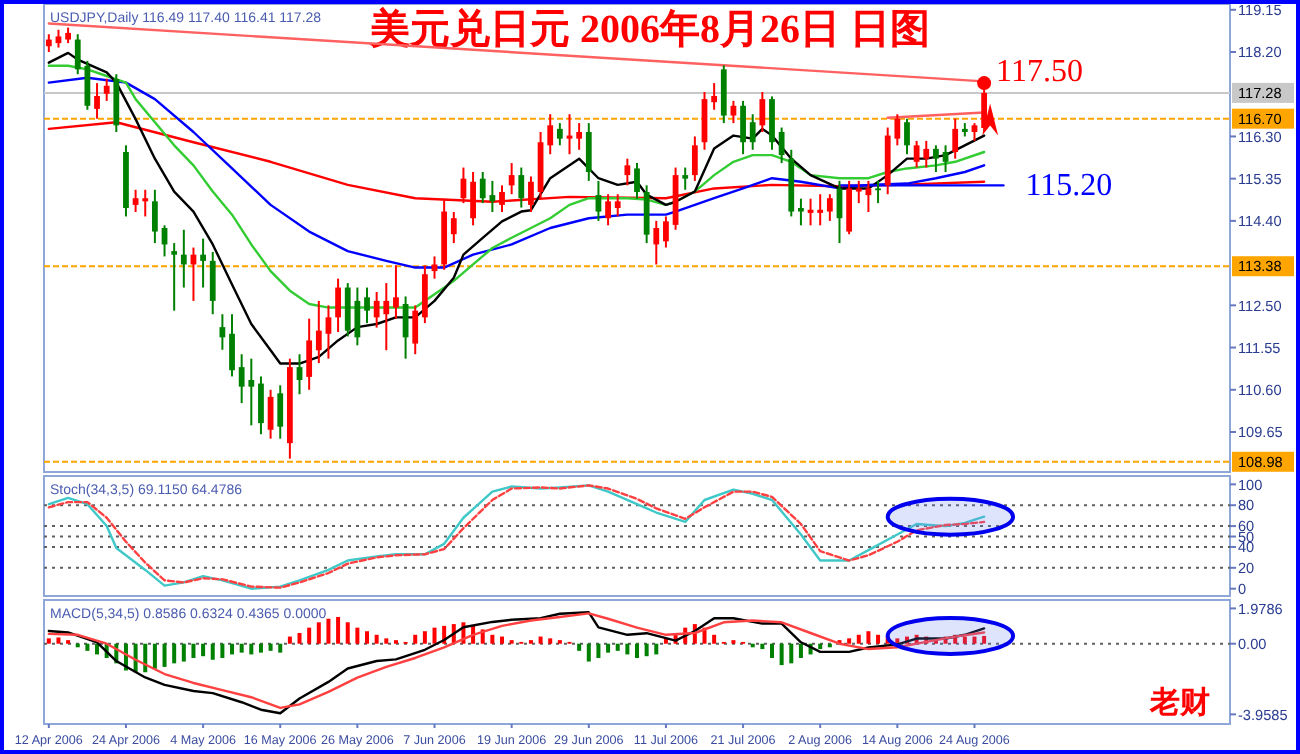 Image resolution: width=1300 pixels, height=754 pixels. Describe the element at coordinates (1179, 703) in the screenshot. I see `annotation: 老财` at that location.